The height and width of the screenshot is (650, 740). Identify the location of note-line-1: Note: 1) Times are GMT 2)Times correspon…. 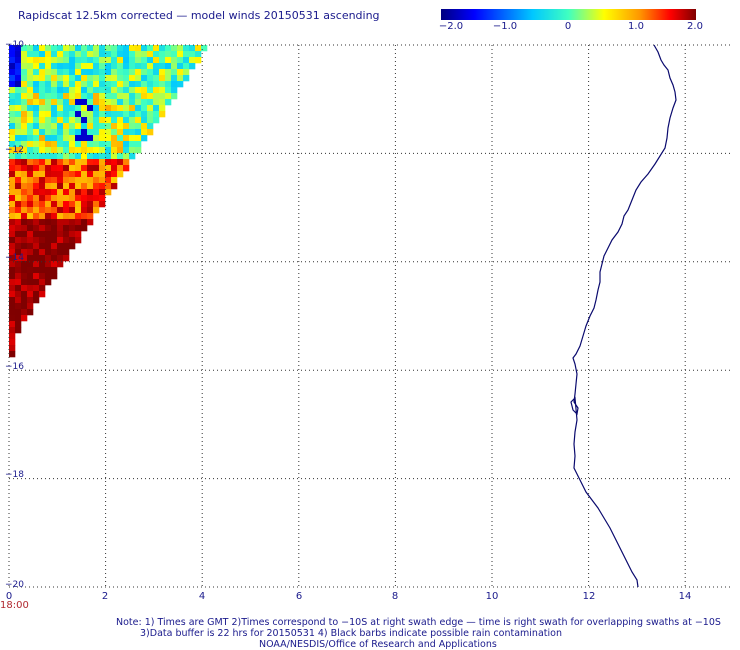
(418, 622).